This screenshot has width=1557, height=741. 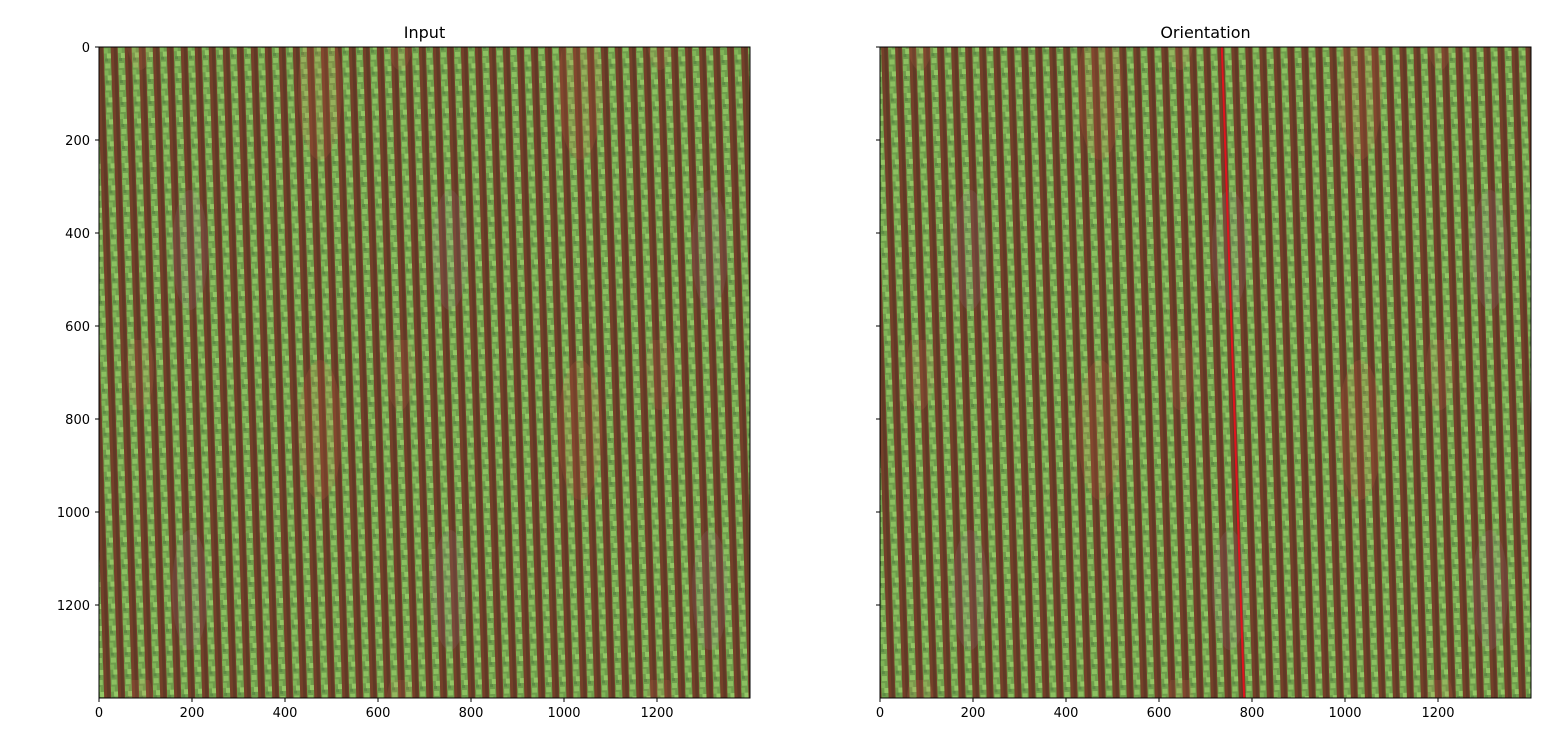 I want to click on panel-title: Input, so click(x=424, y=32).